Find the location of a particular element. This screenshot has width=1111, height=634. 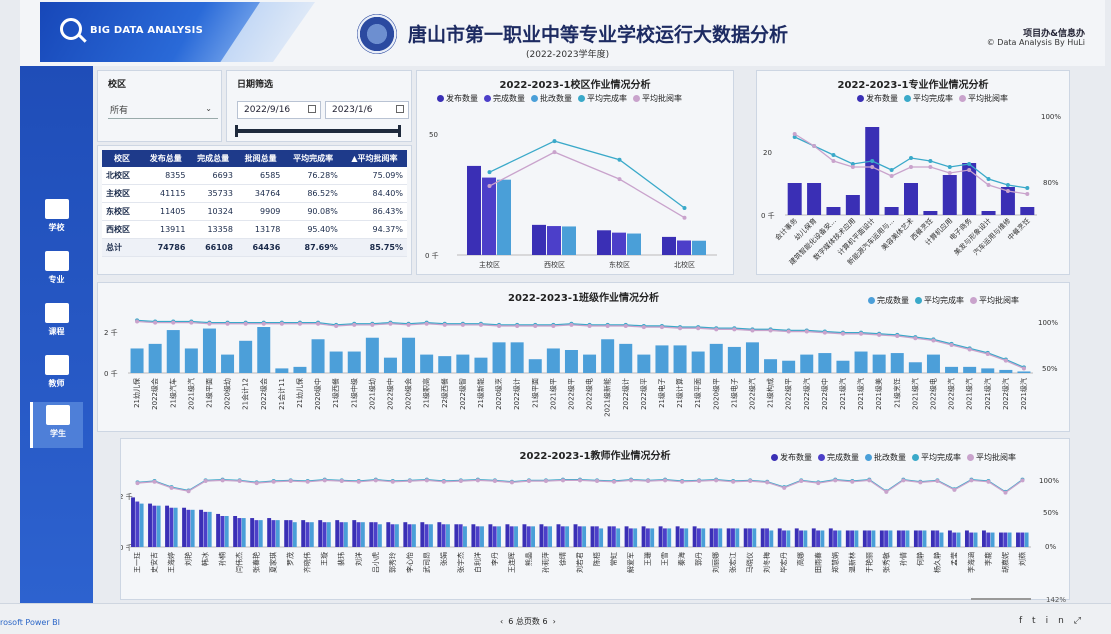

table-cell: 6693 is located at coordinates (213, 176).